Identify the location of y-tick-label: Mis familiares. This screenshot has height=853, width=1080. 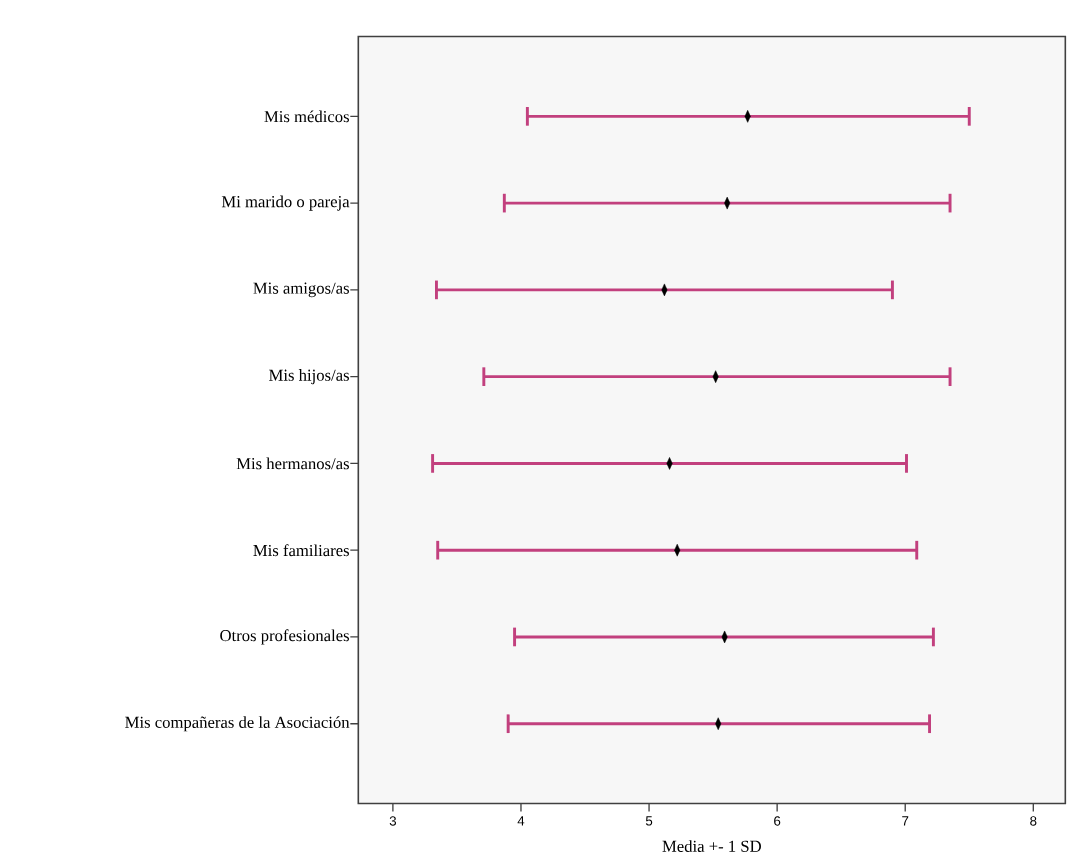
(301, 550).